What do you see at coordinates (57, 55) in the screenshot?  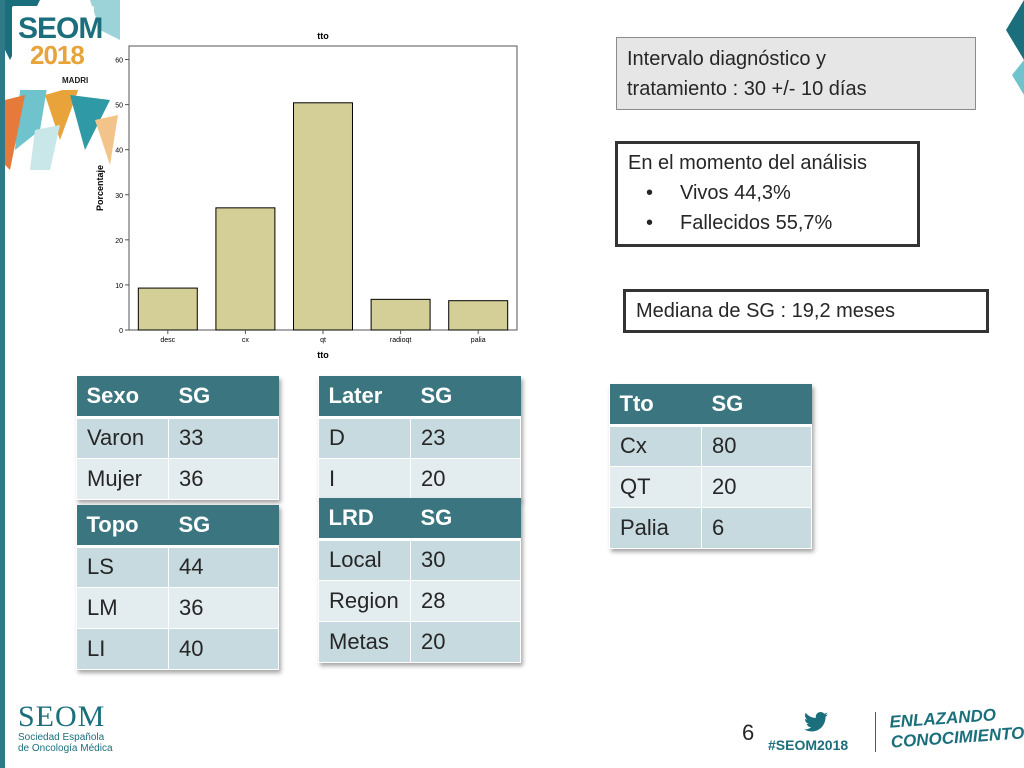 I see `logo-year: 2018` at bounding box center [57, 55].